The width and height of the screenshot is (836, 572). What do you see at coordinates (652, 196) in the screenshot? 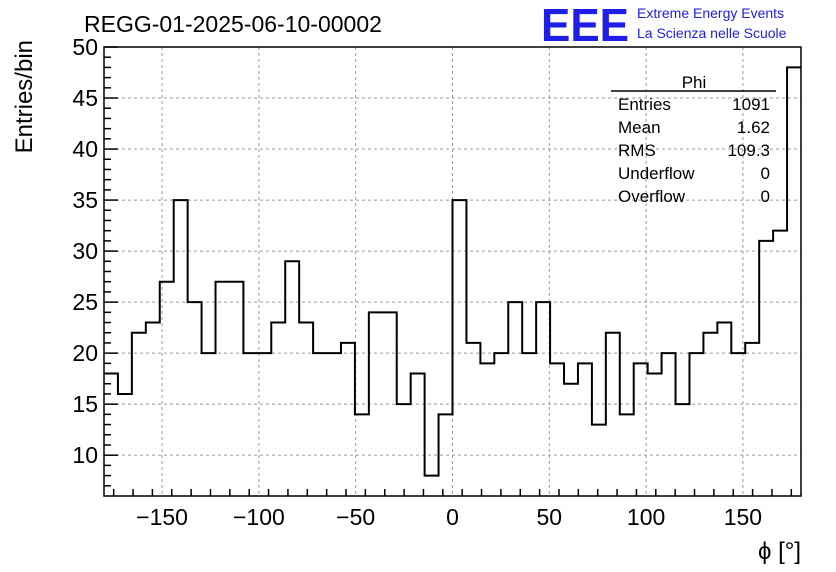
I see `stats-label-overflow: Overflow` at bounding box center [652, 196].